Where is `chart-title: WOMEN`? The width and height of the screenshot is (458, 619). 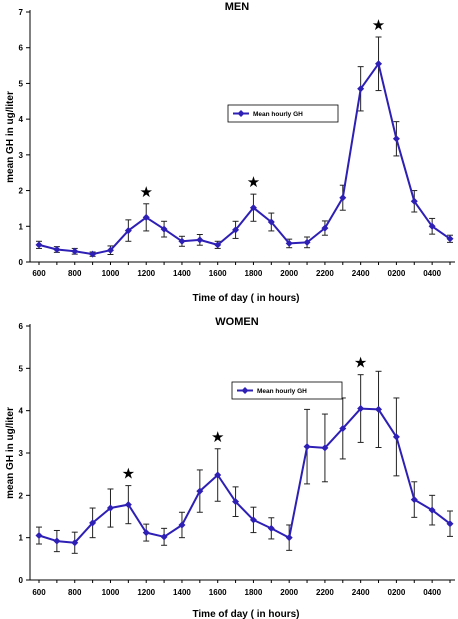 chart-title: WOMEN is located at coordinates (236, 322).